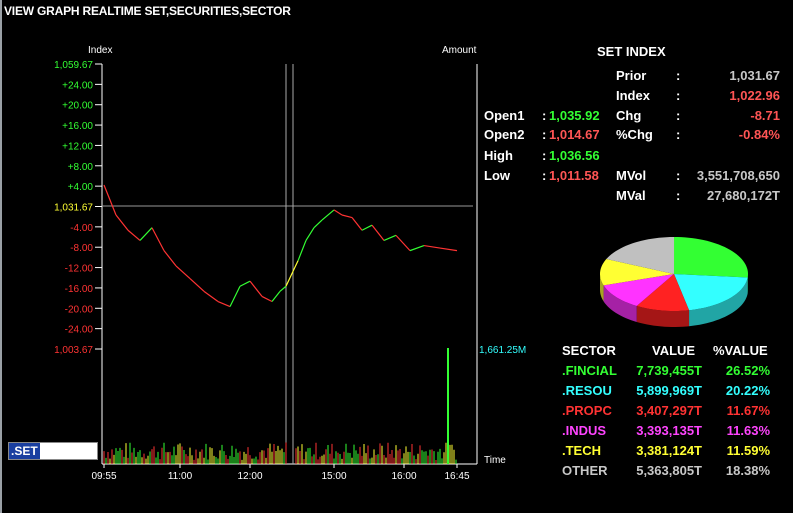 This screenshot has width=793, height=513. Describe the element at coordinates (740, 350) in the screenshot. I see `pct-header: %VALUE` at that location.